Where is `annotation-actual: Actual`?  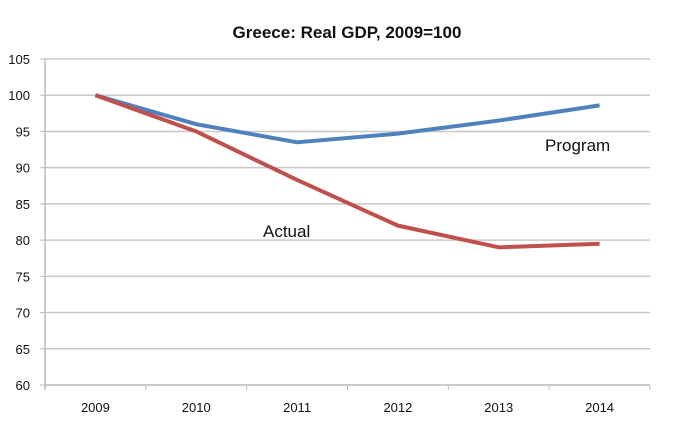 annotation-actual: Actual is located at coordinates (286, 231).